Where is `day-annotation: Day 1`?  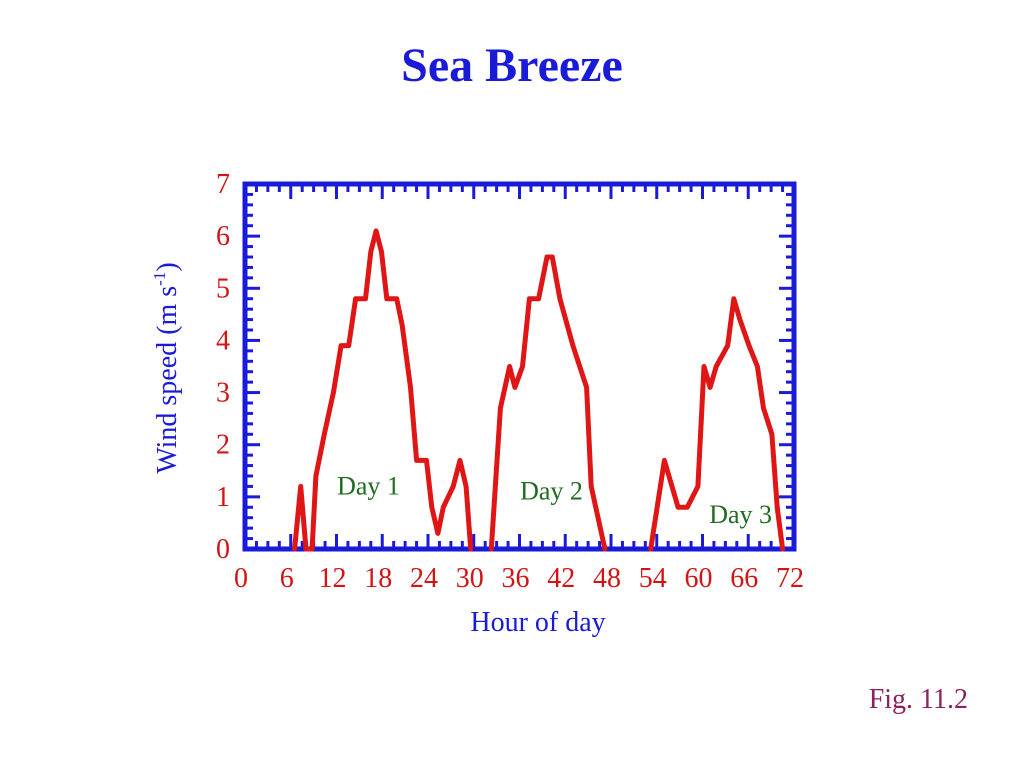 day-annotation: Day 1 is located at coordinates (368, 485).